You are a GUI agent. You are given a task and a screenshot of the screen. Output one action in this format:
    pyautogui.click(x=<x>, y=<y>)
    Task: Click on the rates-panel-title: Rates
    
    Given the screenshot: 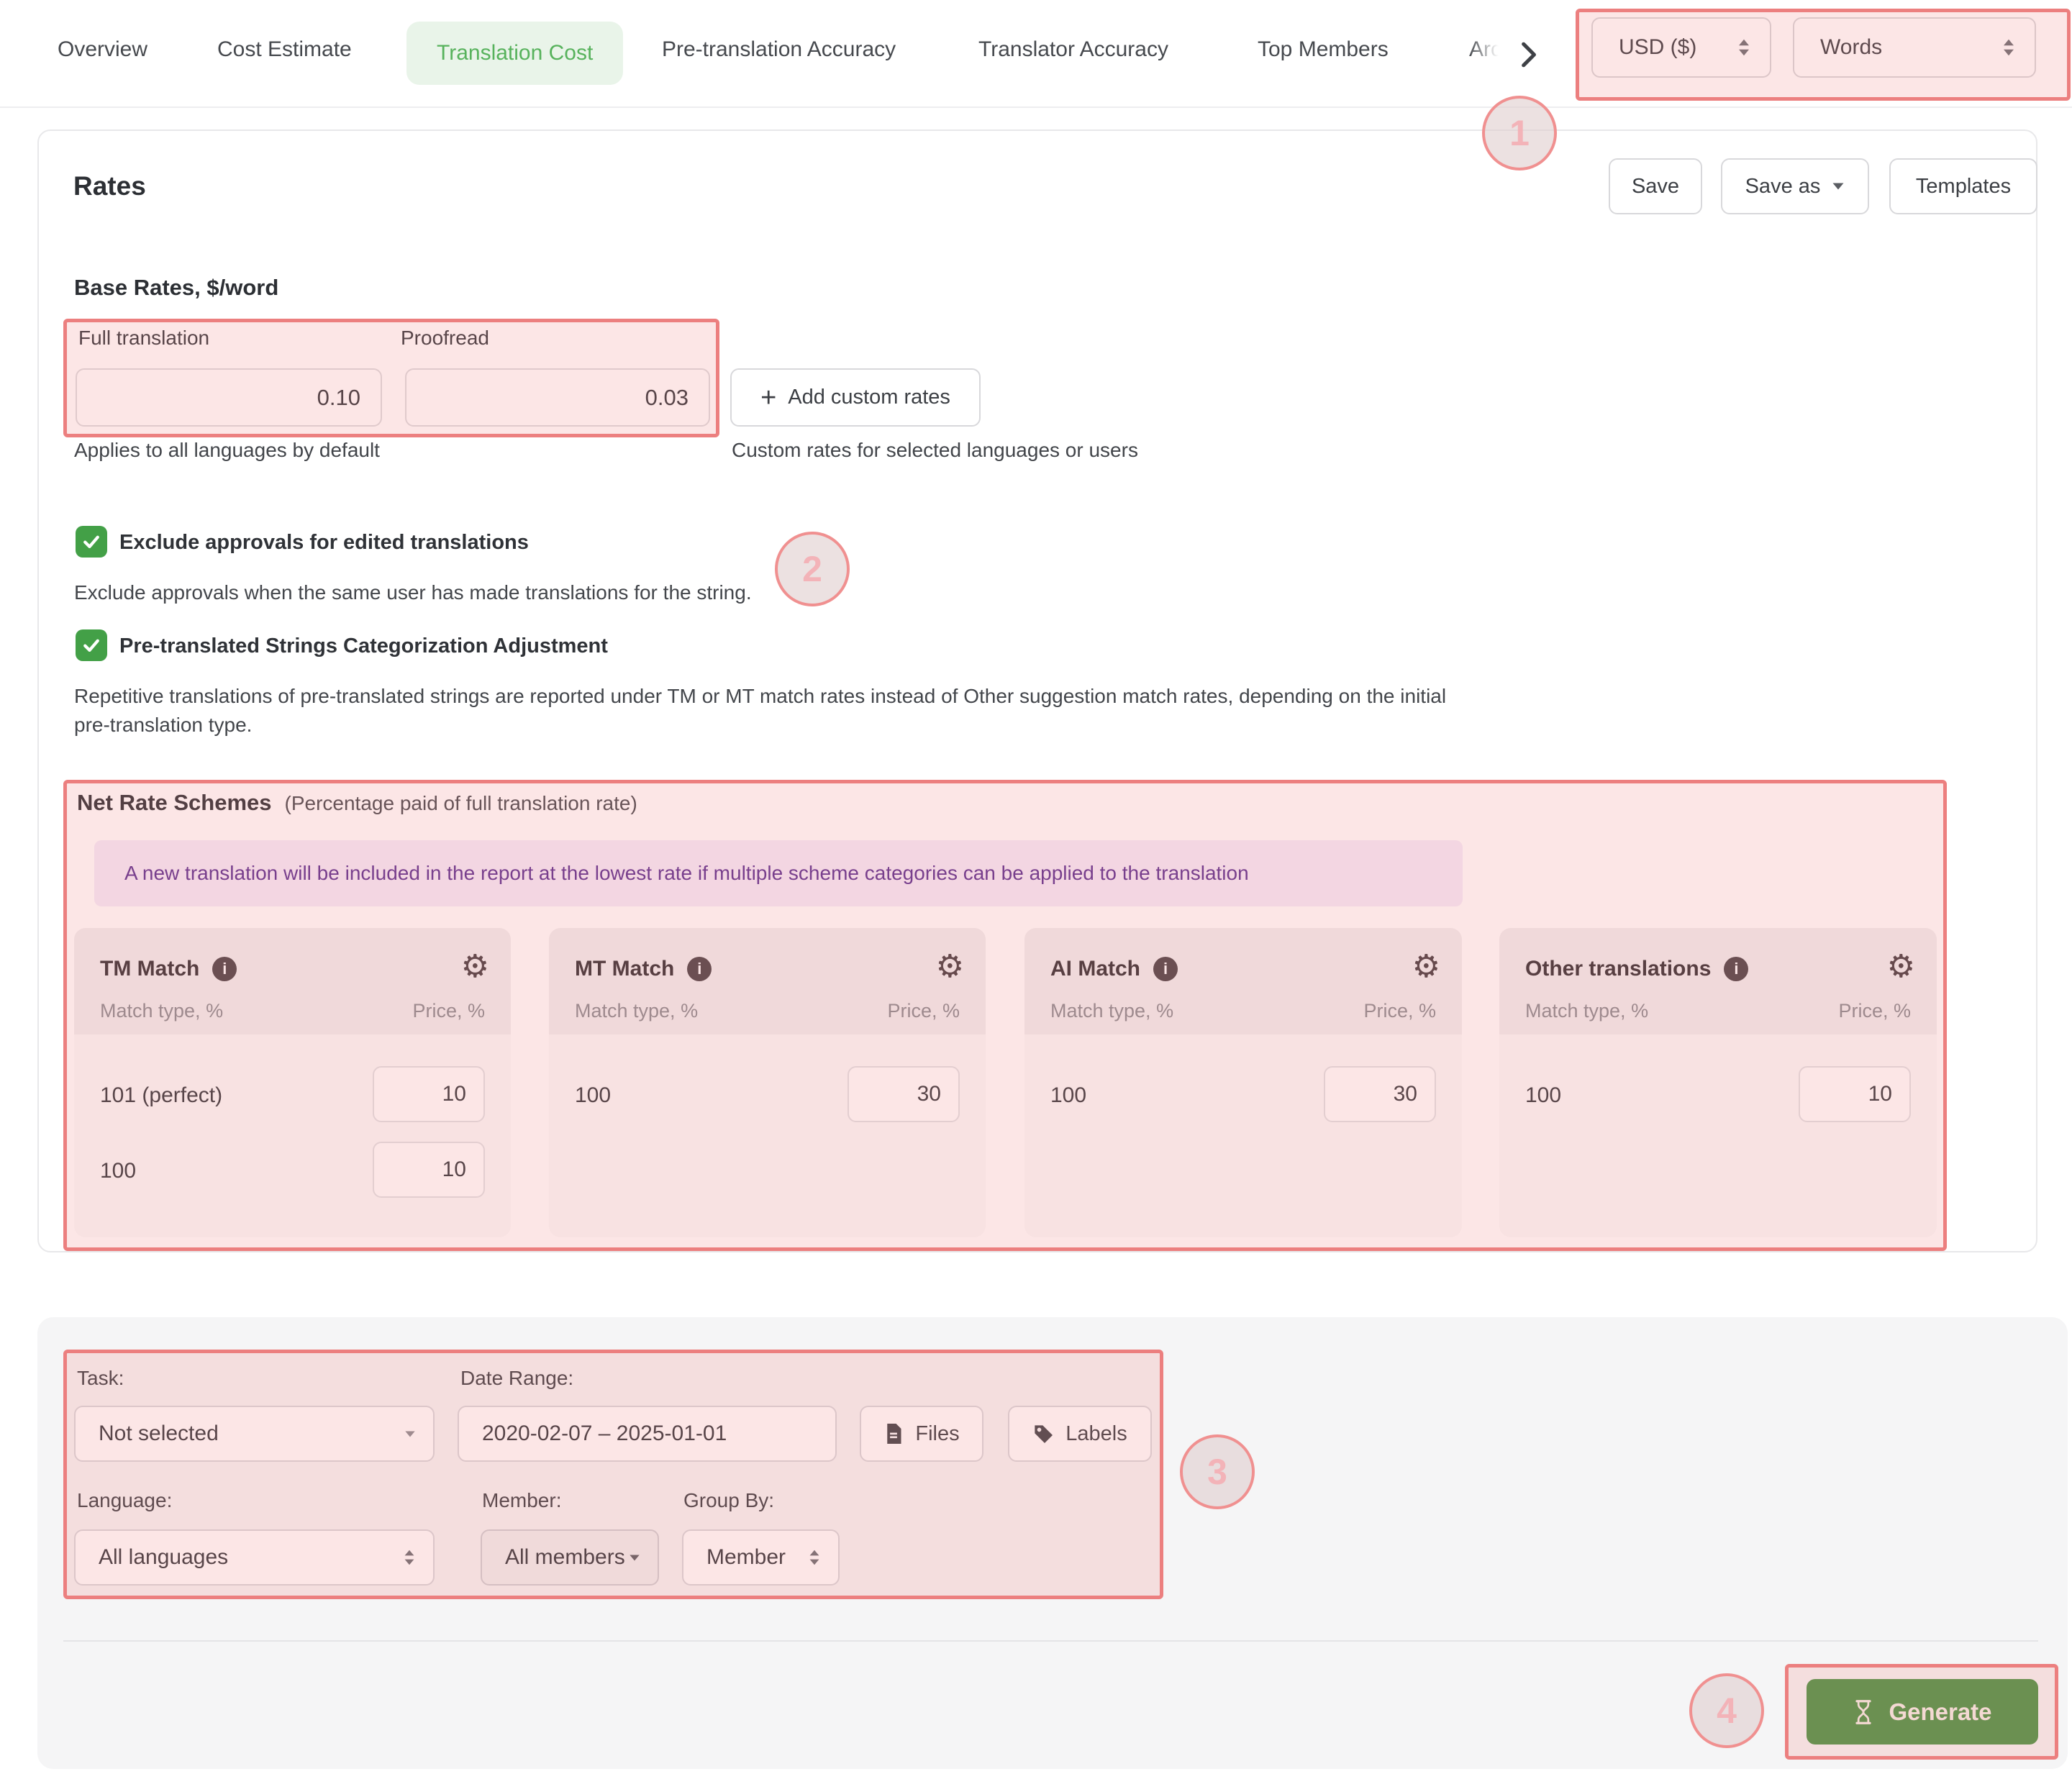 What is the action you would take?
    pyautogui.click(x=109, y=186)
    